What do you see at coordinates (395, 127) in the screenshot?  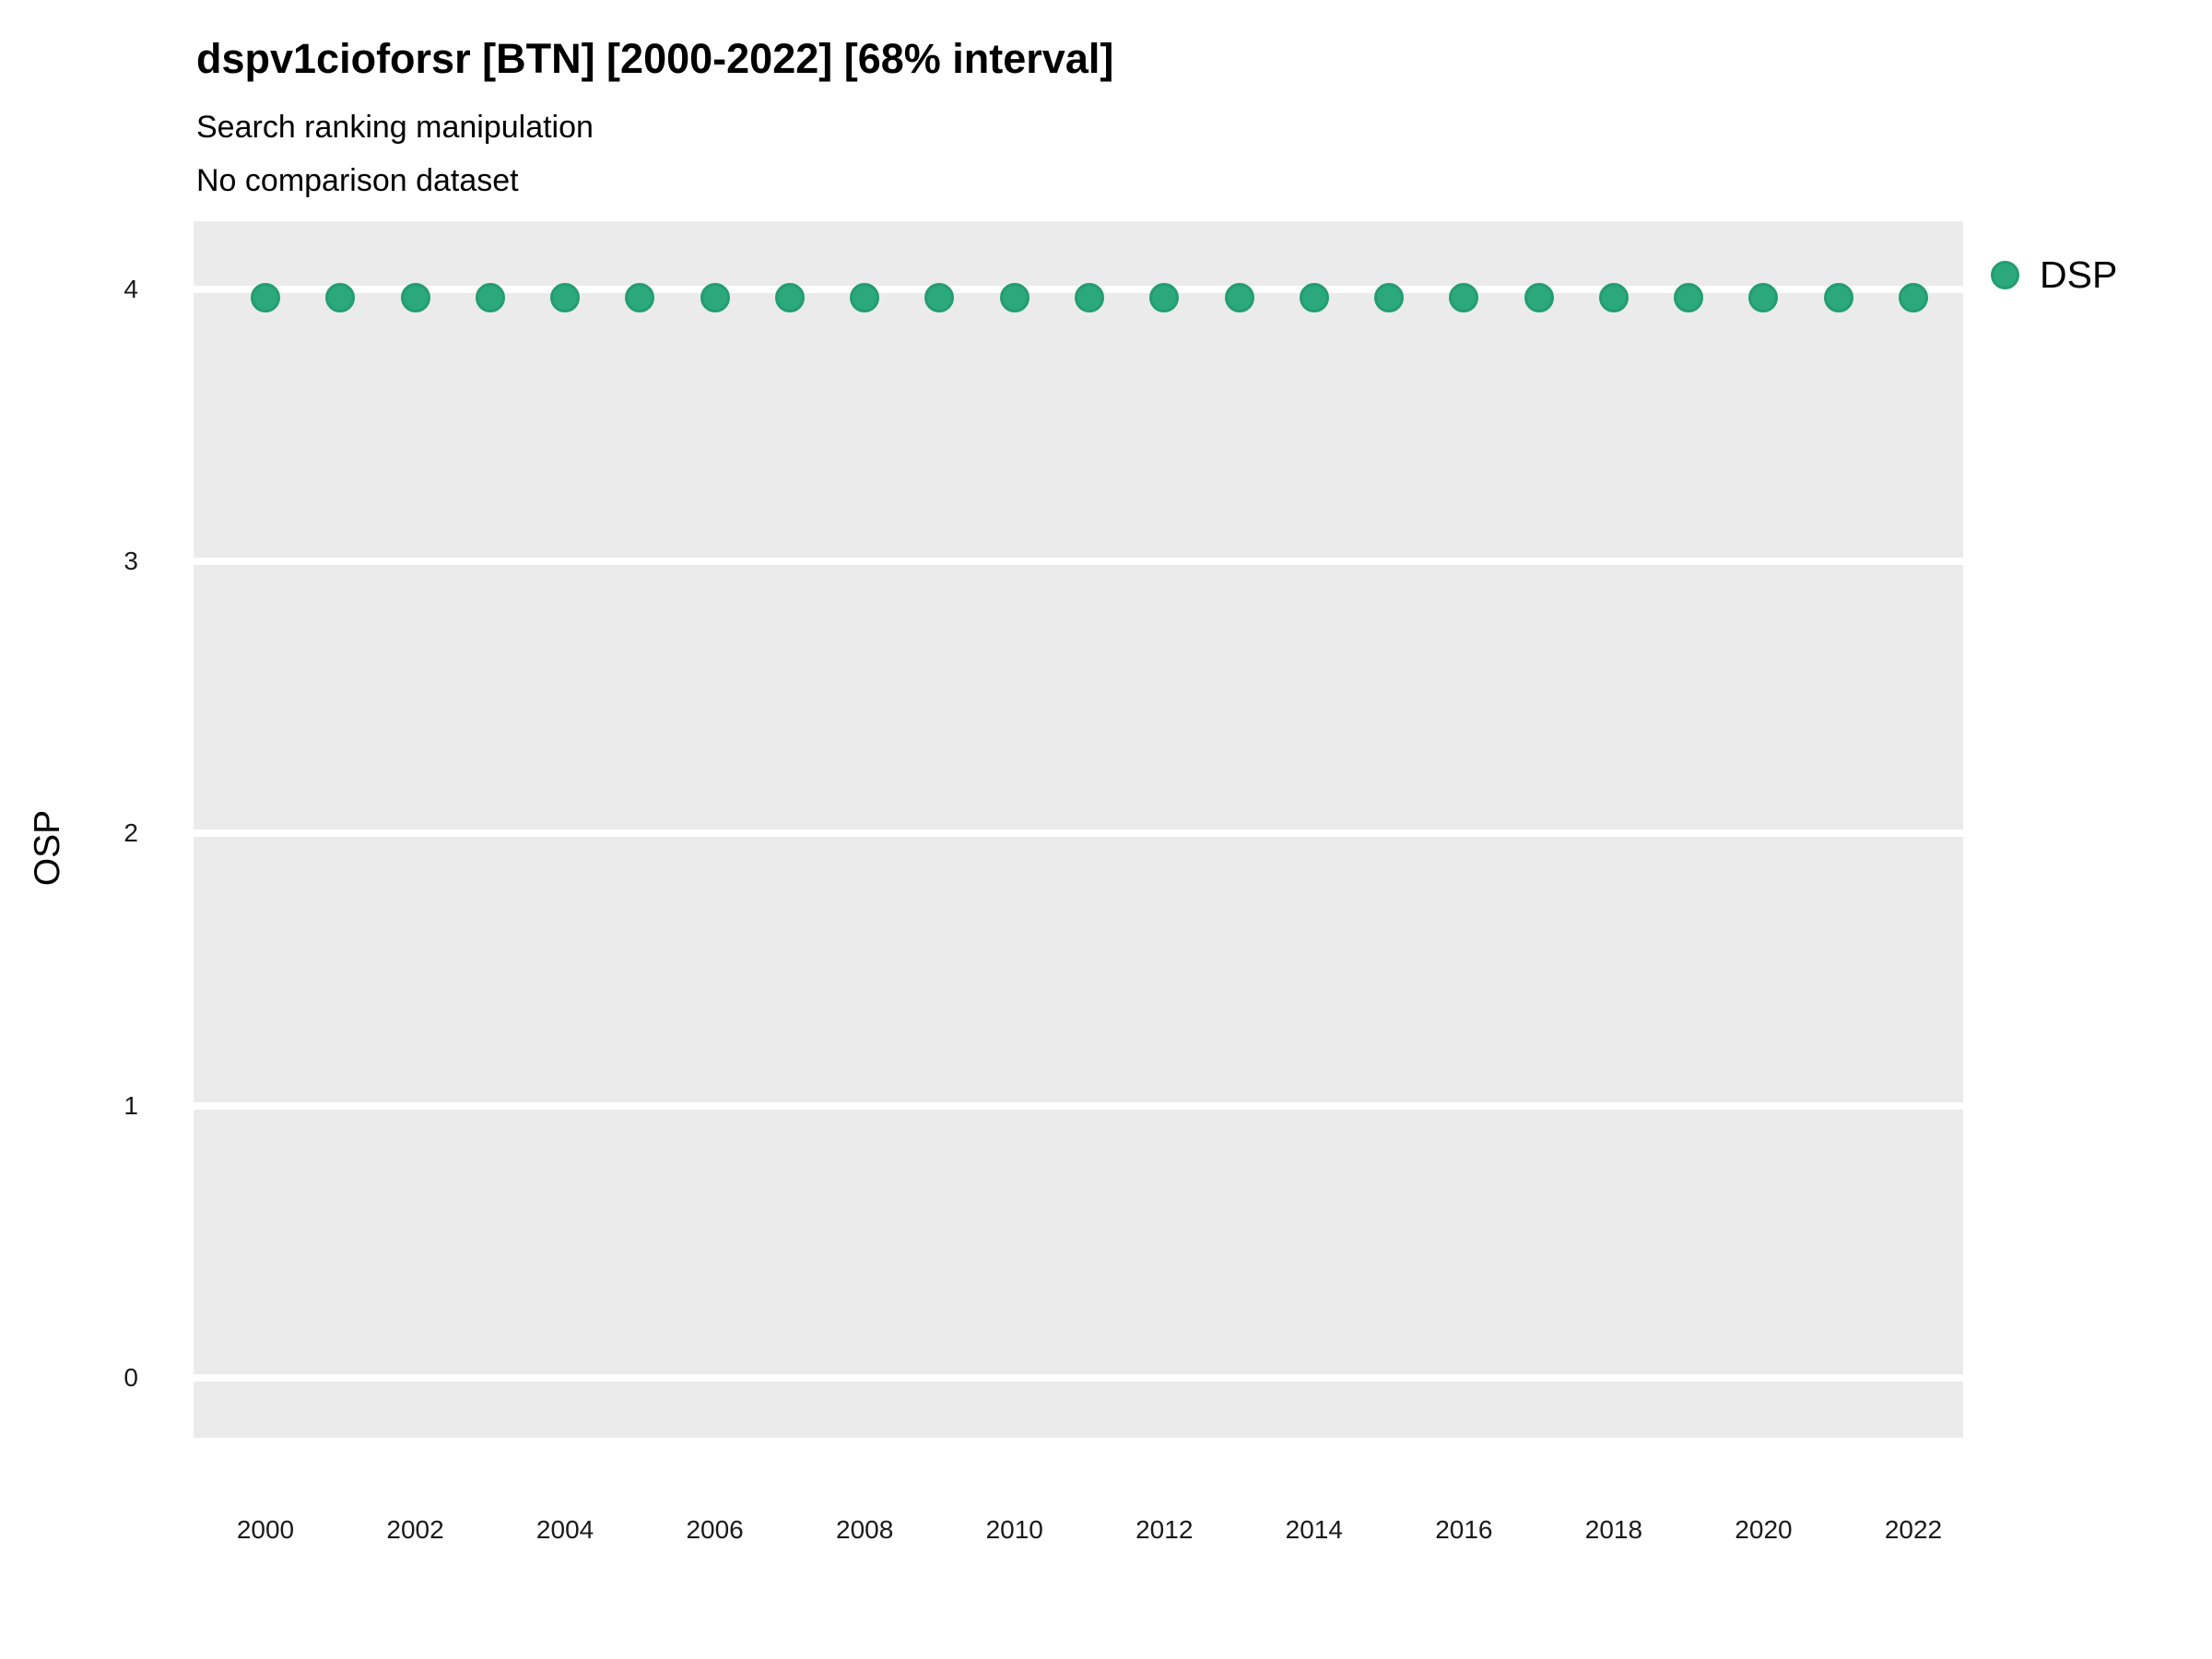 I see `chart-subtitle: Search ranking manipulation` at bounding box center [395, 127].